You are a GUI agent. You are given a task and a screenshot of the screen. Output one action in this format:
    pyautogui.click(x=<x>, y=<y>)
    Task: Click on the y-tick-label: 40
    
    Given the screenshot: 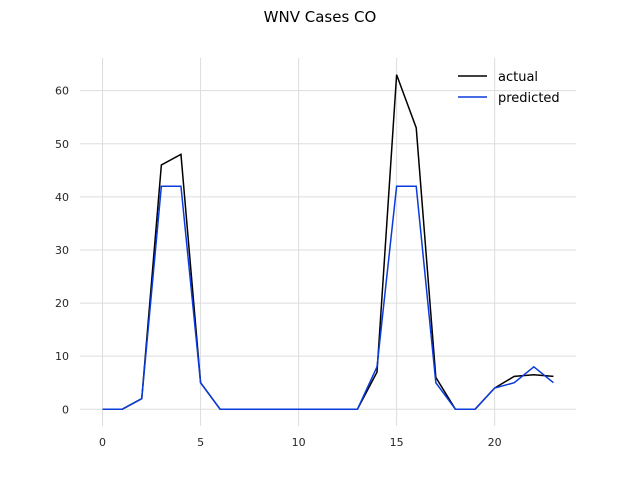 What is the action you would take?
    pyautogui.click(x=62, y=197)
    